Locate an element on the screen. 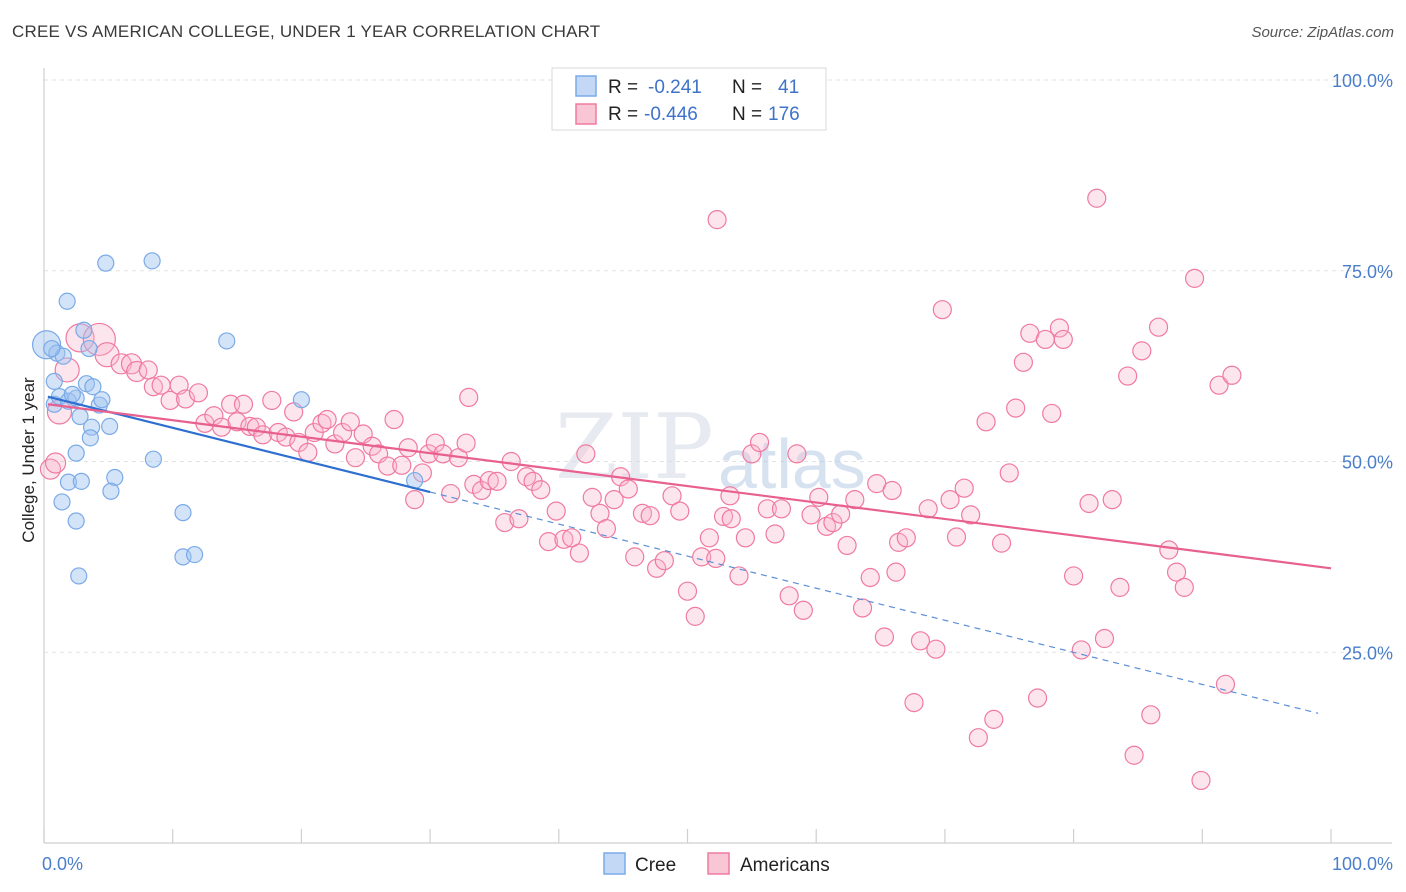 The width and height of the screenshot is (1406, 892). legend-americans-label: Americans is located at coordinates (785, 865).